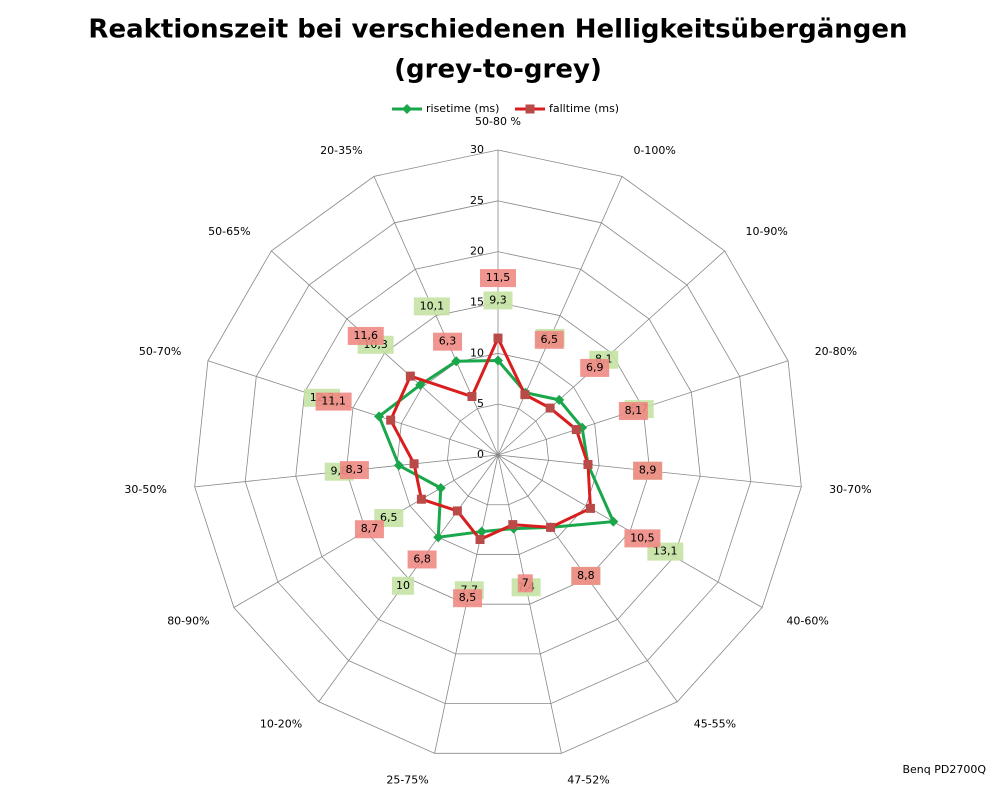 The image size is (998, 786). What do you see at coordinates (584, 108) in the screenshot?
I see `legend-label: falltime (ms)` at bounding box center [584, 108].